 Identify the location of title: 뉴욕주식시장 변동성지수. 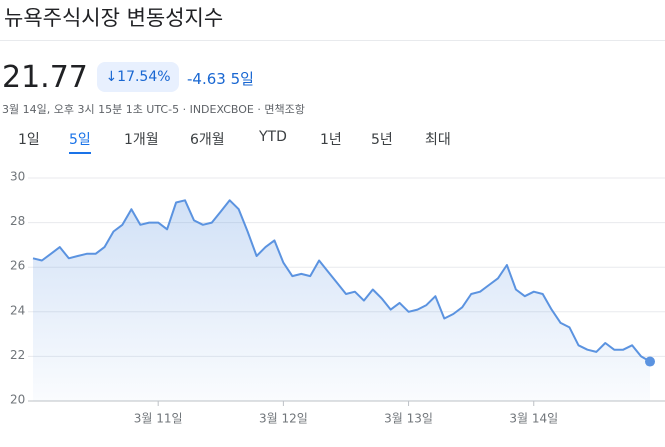
(114, 18).